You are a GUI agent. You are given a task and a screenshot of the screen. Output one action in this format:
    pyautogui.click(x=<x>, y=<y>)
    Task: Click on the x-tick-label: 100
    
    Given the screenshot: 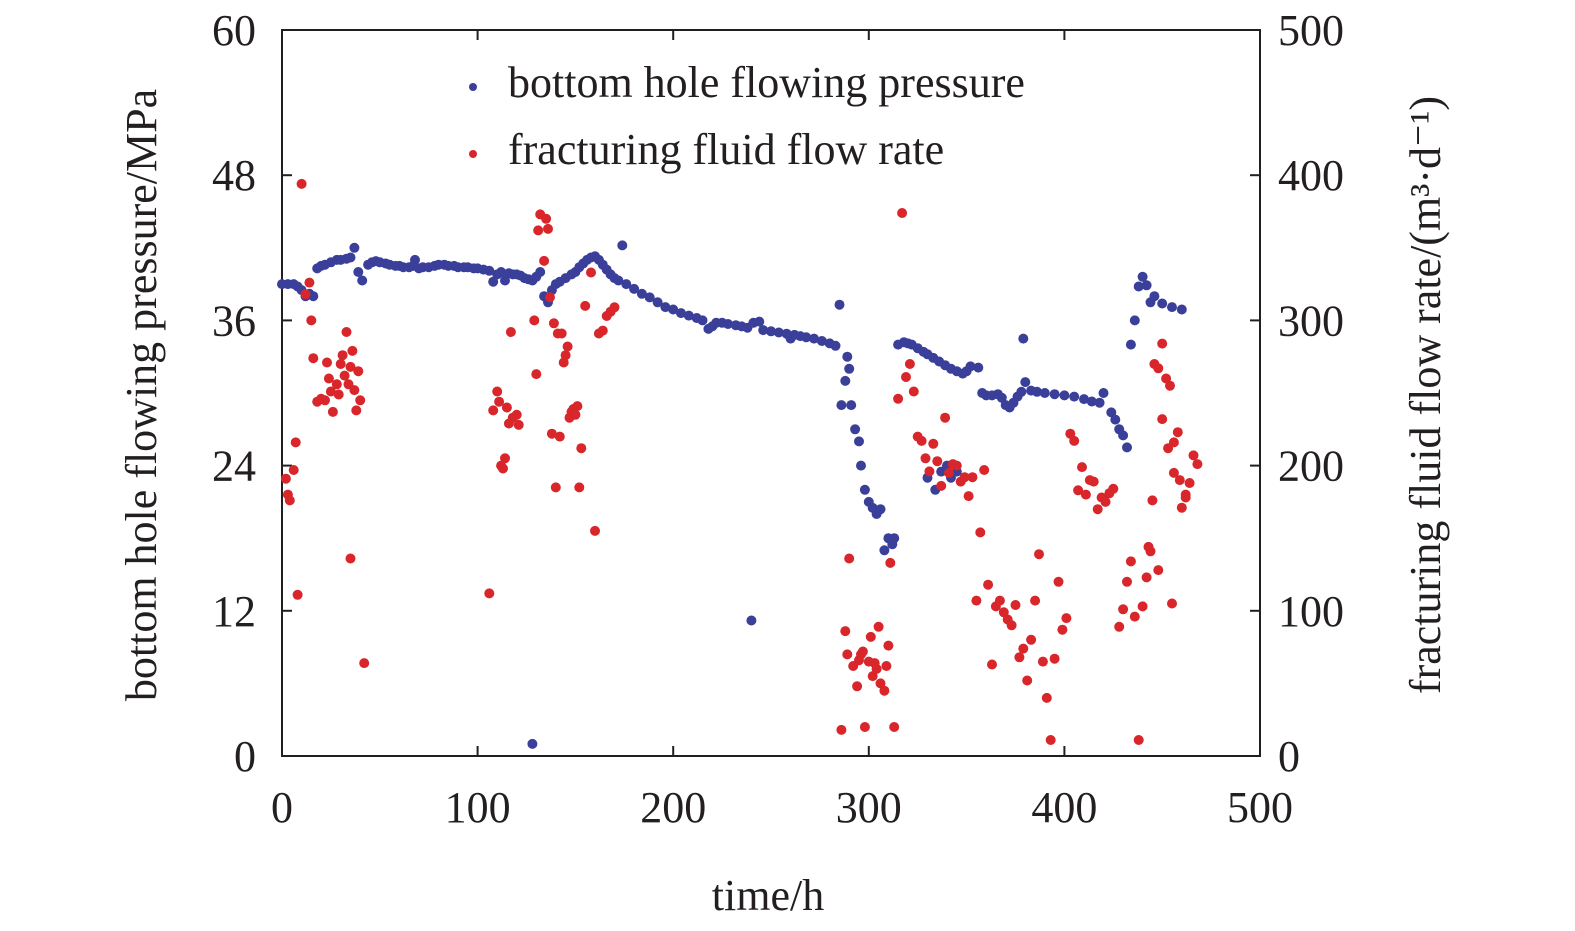 What is the action you would take?
    pyautogui.click(x=478, y=807)
    